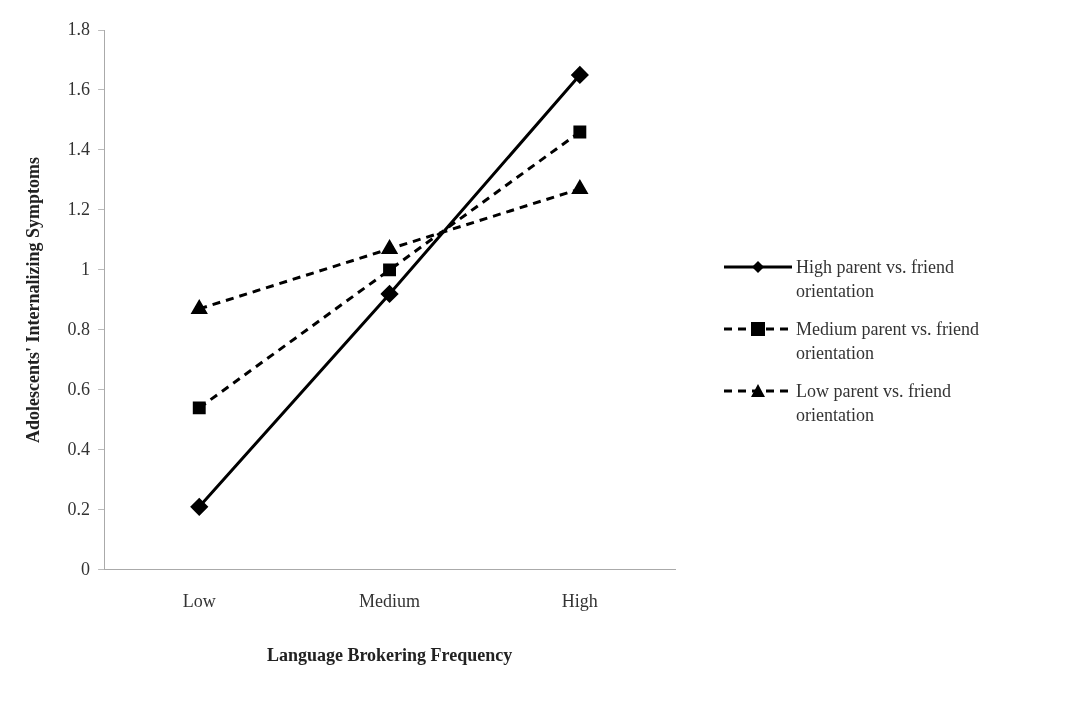  Describe the element at coordinates (79, 208) in the screenshot. I see `y-tick-label: 1.2` at that location.